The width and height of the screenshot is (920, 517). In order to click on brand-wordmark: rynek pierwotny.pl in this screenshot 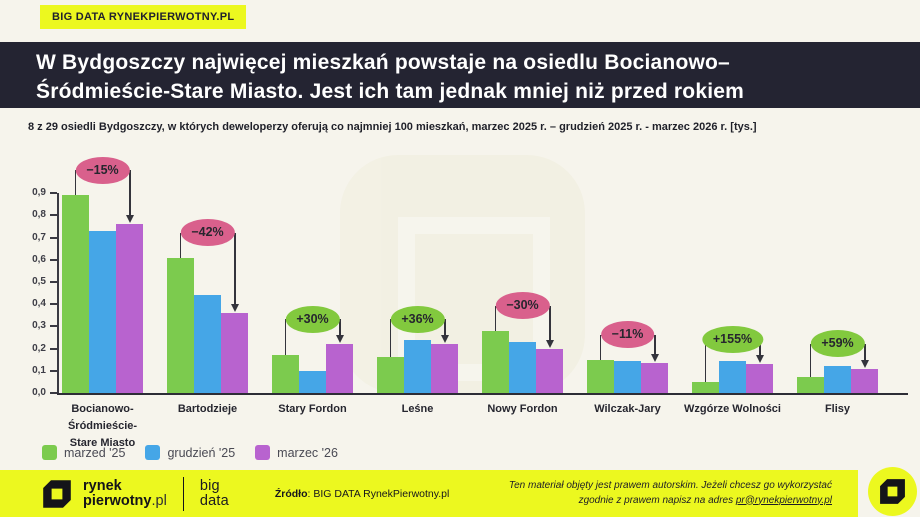, I will do `click(125, 493)`.